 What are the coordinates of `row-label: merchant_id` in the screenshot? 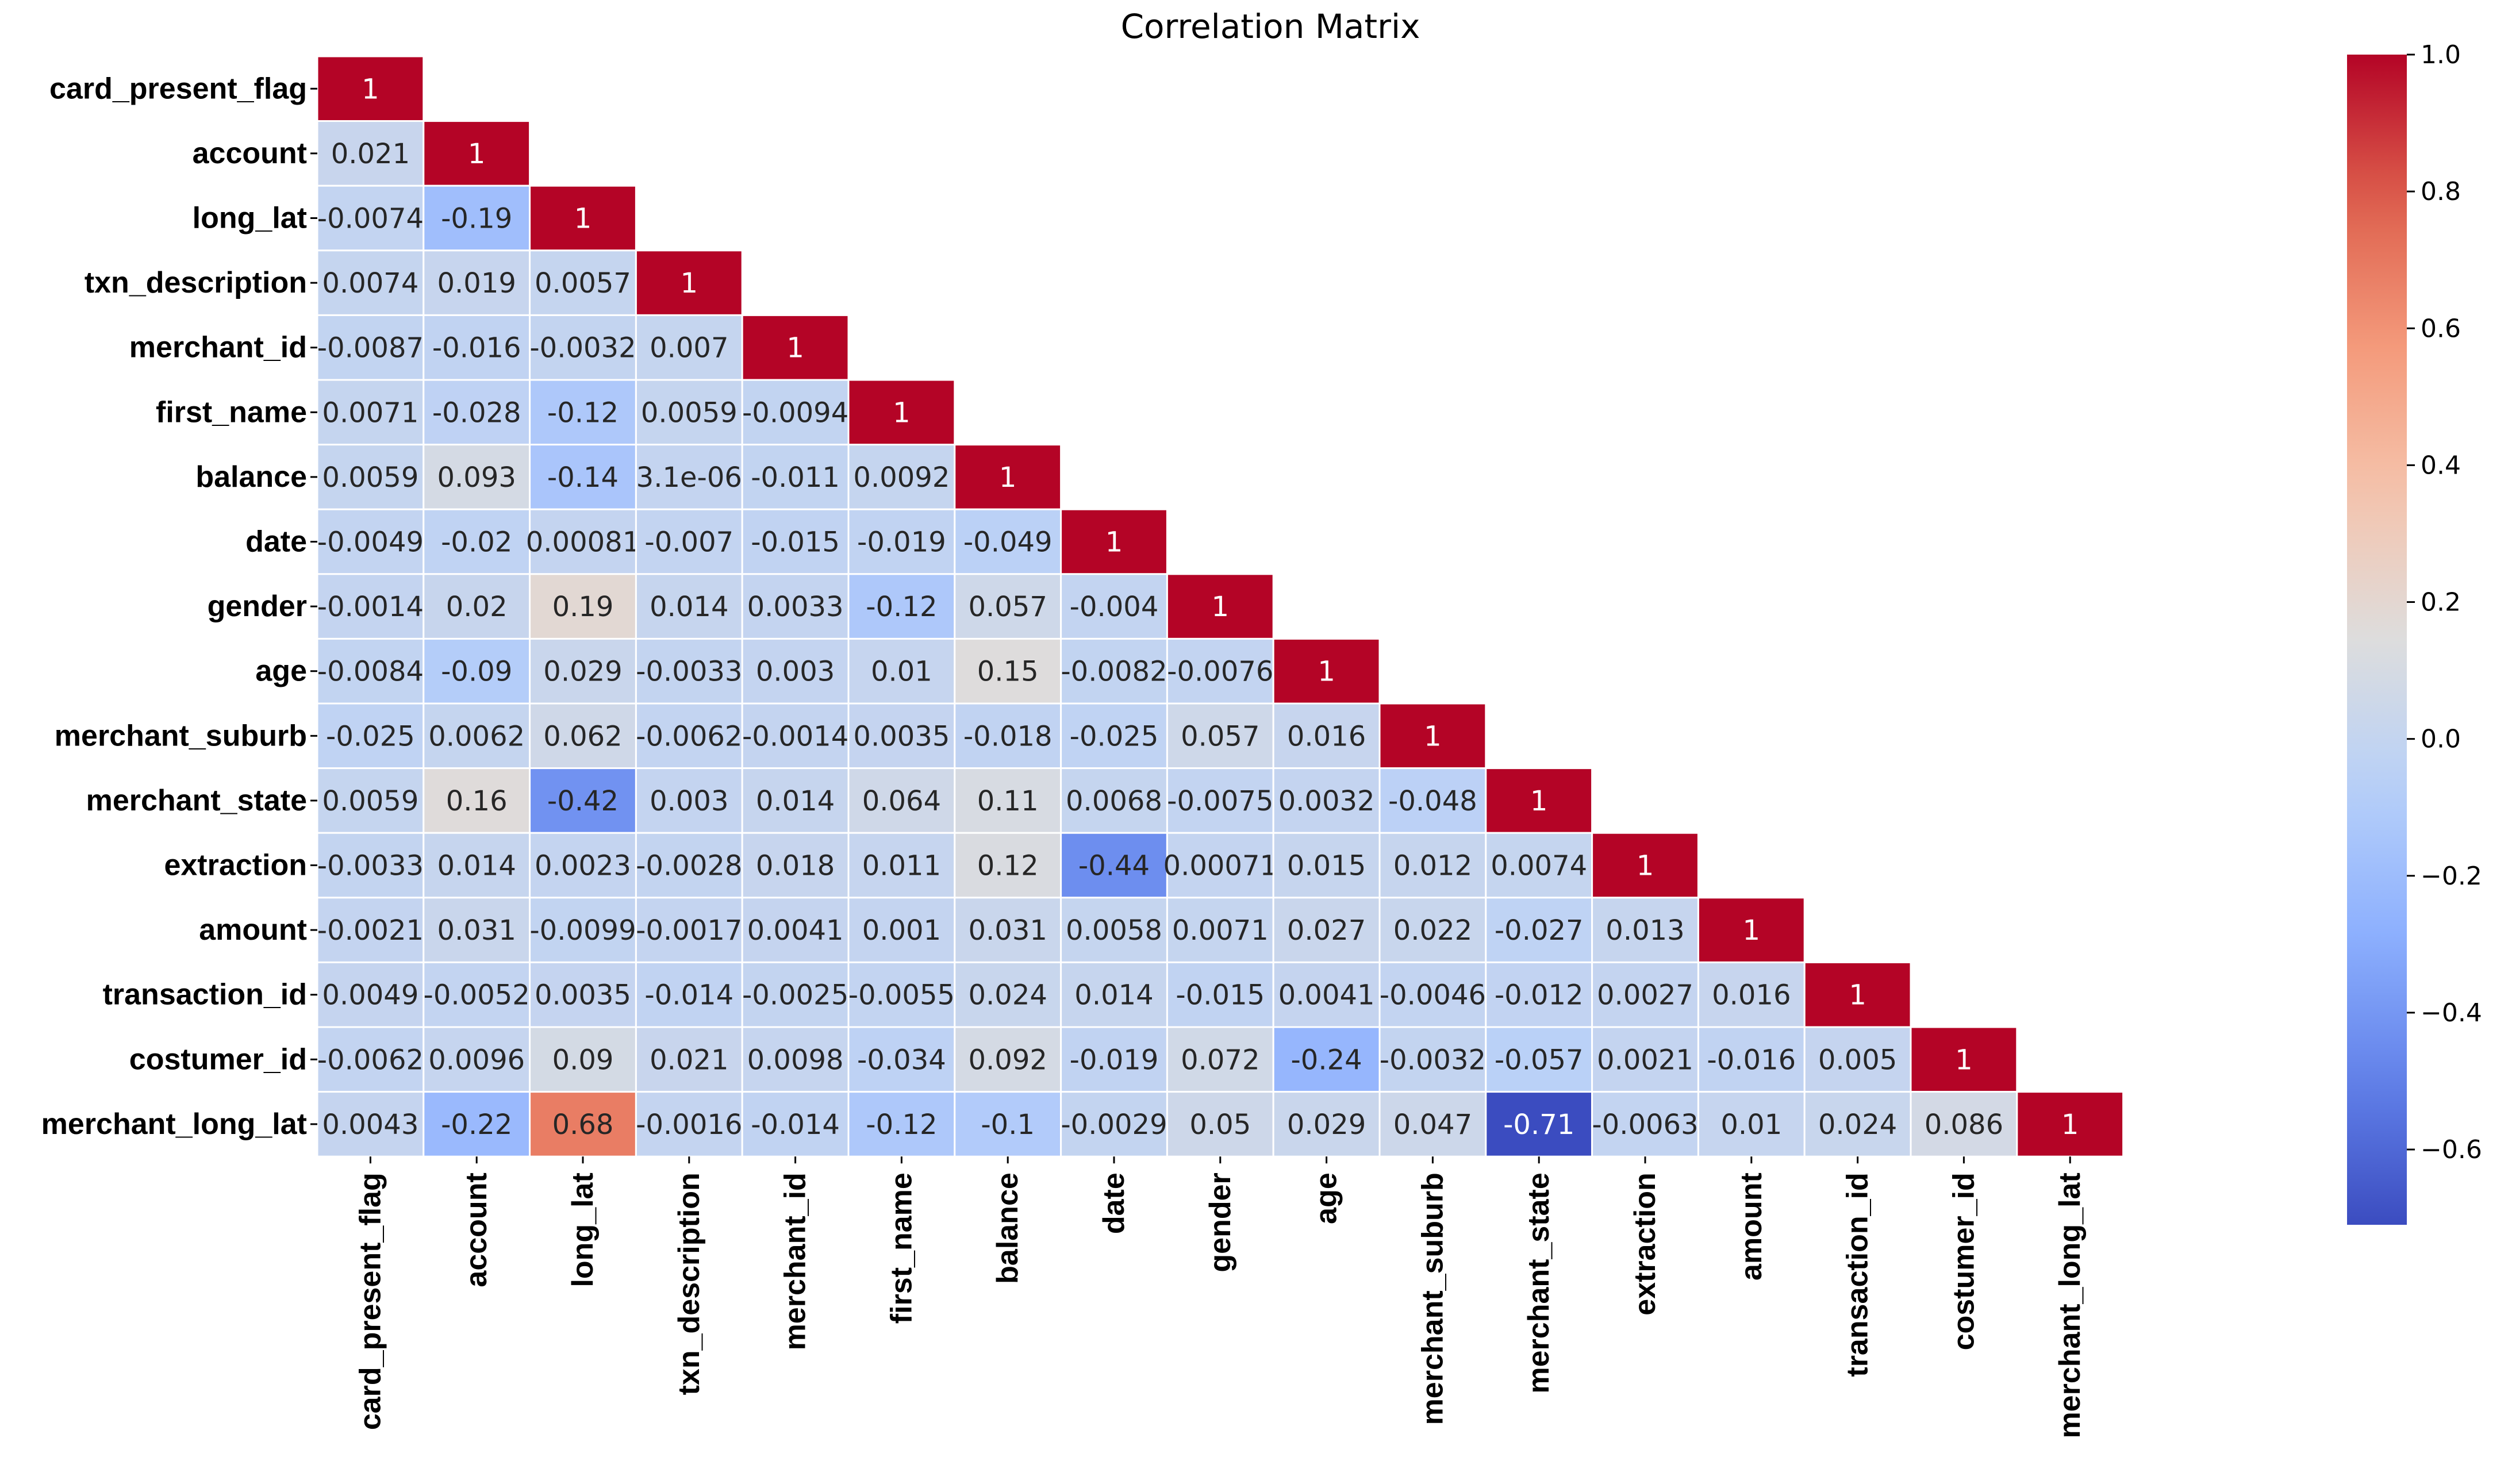 It's located at (218, 347).